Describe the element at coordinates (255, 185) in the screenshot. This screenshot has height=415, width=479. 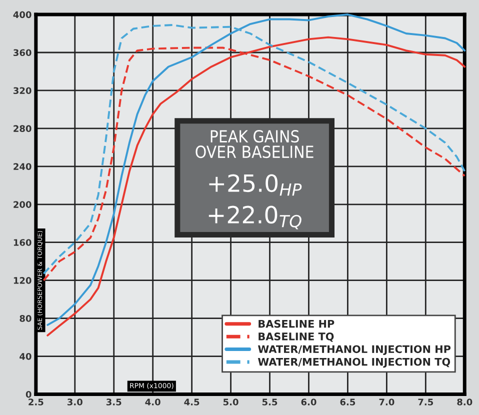
I see `annotation: +25.0$_{HP}$` at that location.